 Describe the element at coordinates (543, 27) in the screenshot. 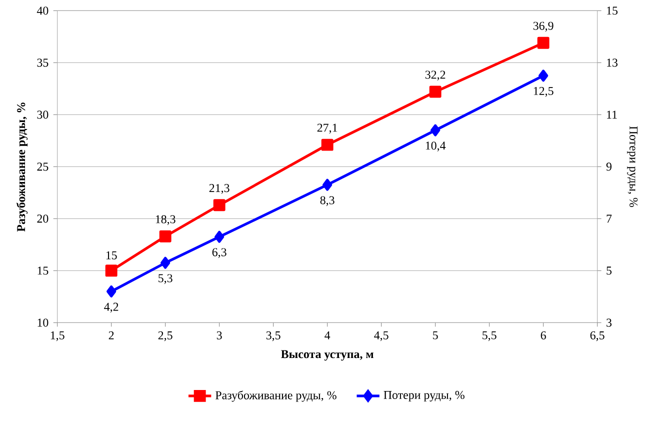

I see `data-label: 36,9` at that location.